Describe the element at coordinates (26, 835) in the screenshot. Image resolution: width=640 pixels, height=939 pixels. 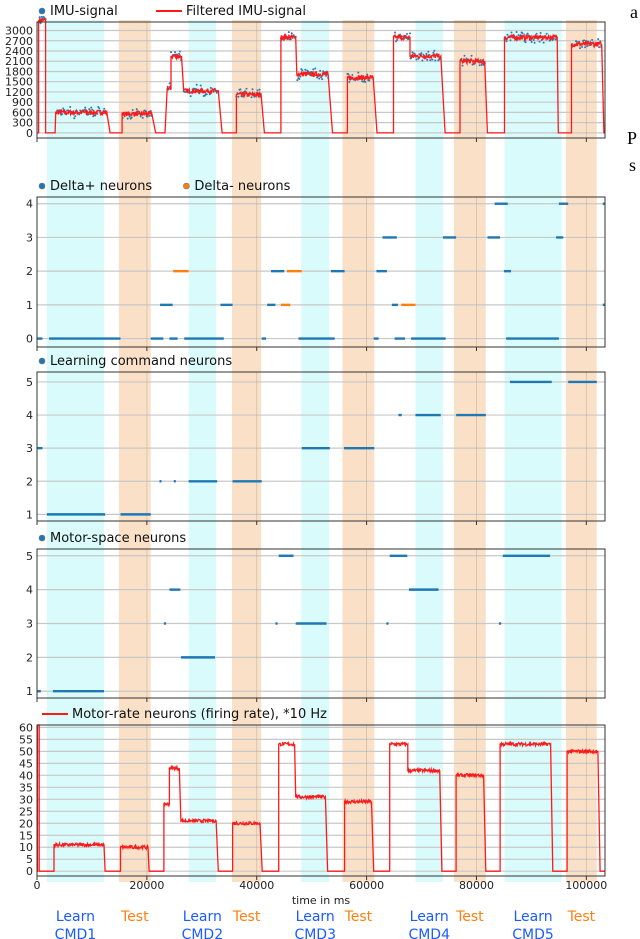
I see `y-tick-label: 15` at that location.